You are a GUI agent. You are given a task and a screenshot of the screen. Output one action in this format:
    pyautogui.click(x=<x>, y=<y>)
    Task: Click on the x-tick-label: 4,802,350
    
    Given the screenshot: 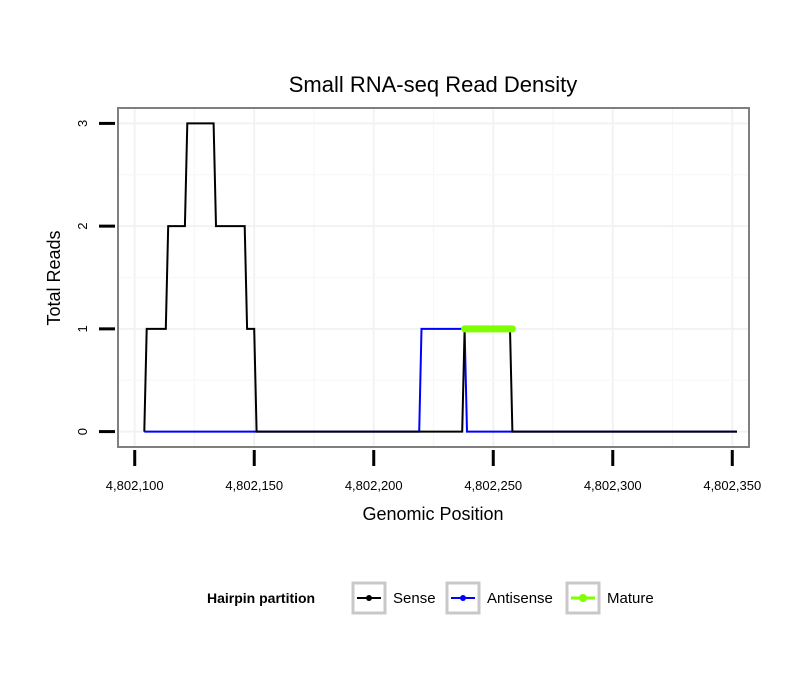 What is the action you would take?
    pyautogui.click(x=732, y=485)
    